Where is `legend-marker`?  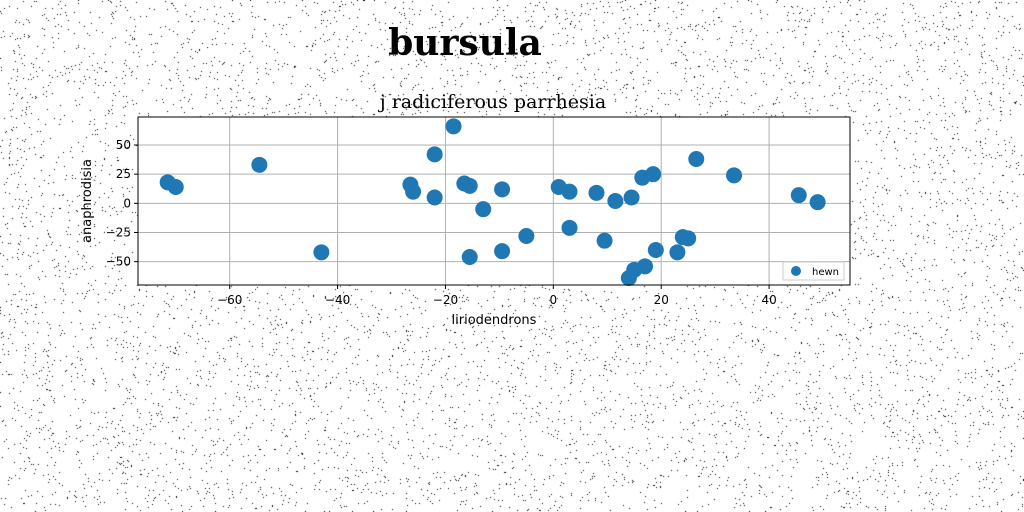
legend-marker is located at coordinates (796, 271).